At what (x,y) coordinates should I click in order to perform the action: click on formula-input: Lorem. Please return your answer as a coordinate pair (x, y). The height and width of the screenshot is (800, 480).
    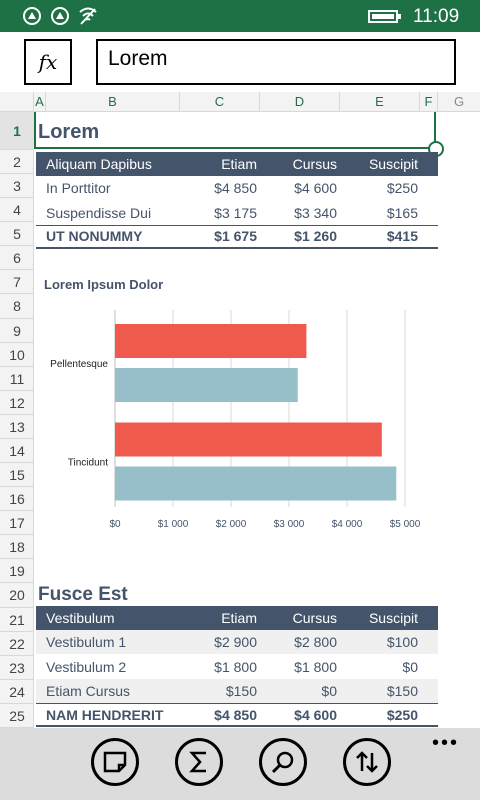
    Looking at the image, I should click on (276, 62).